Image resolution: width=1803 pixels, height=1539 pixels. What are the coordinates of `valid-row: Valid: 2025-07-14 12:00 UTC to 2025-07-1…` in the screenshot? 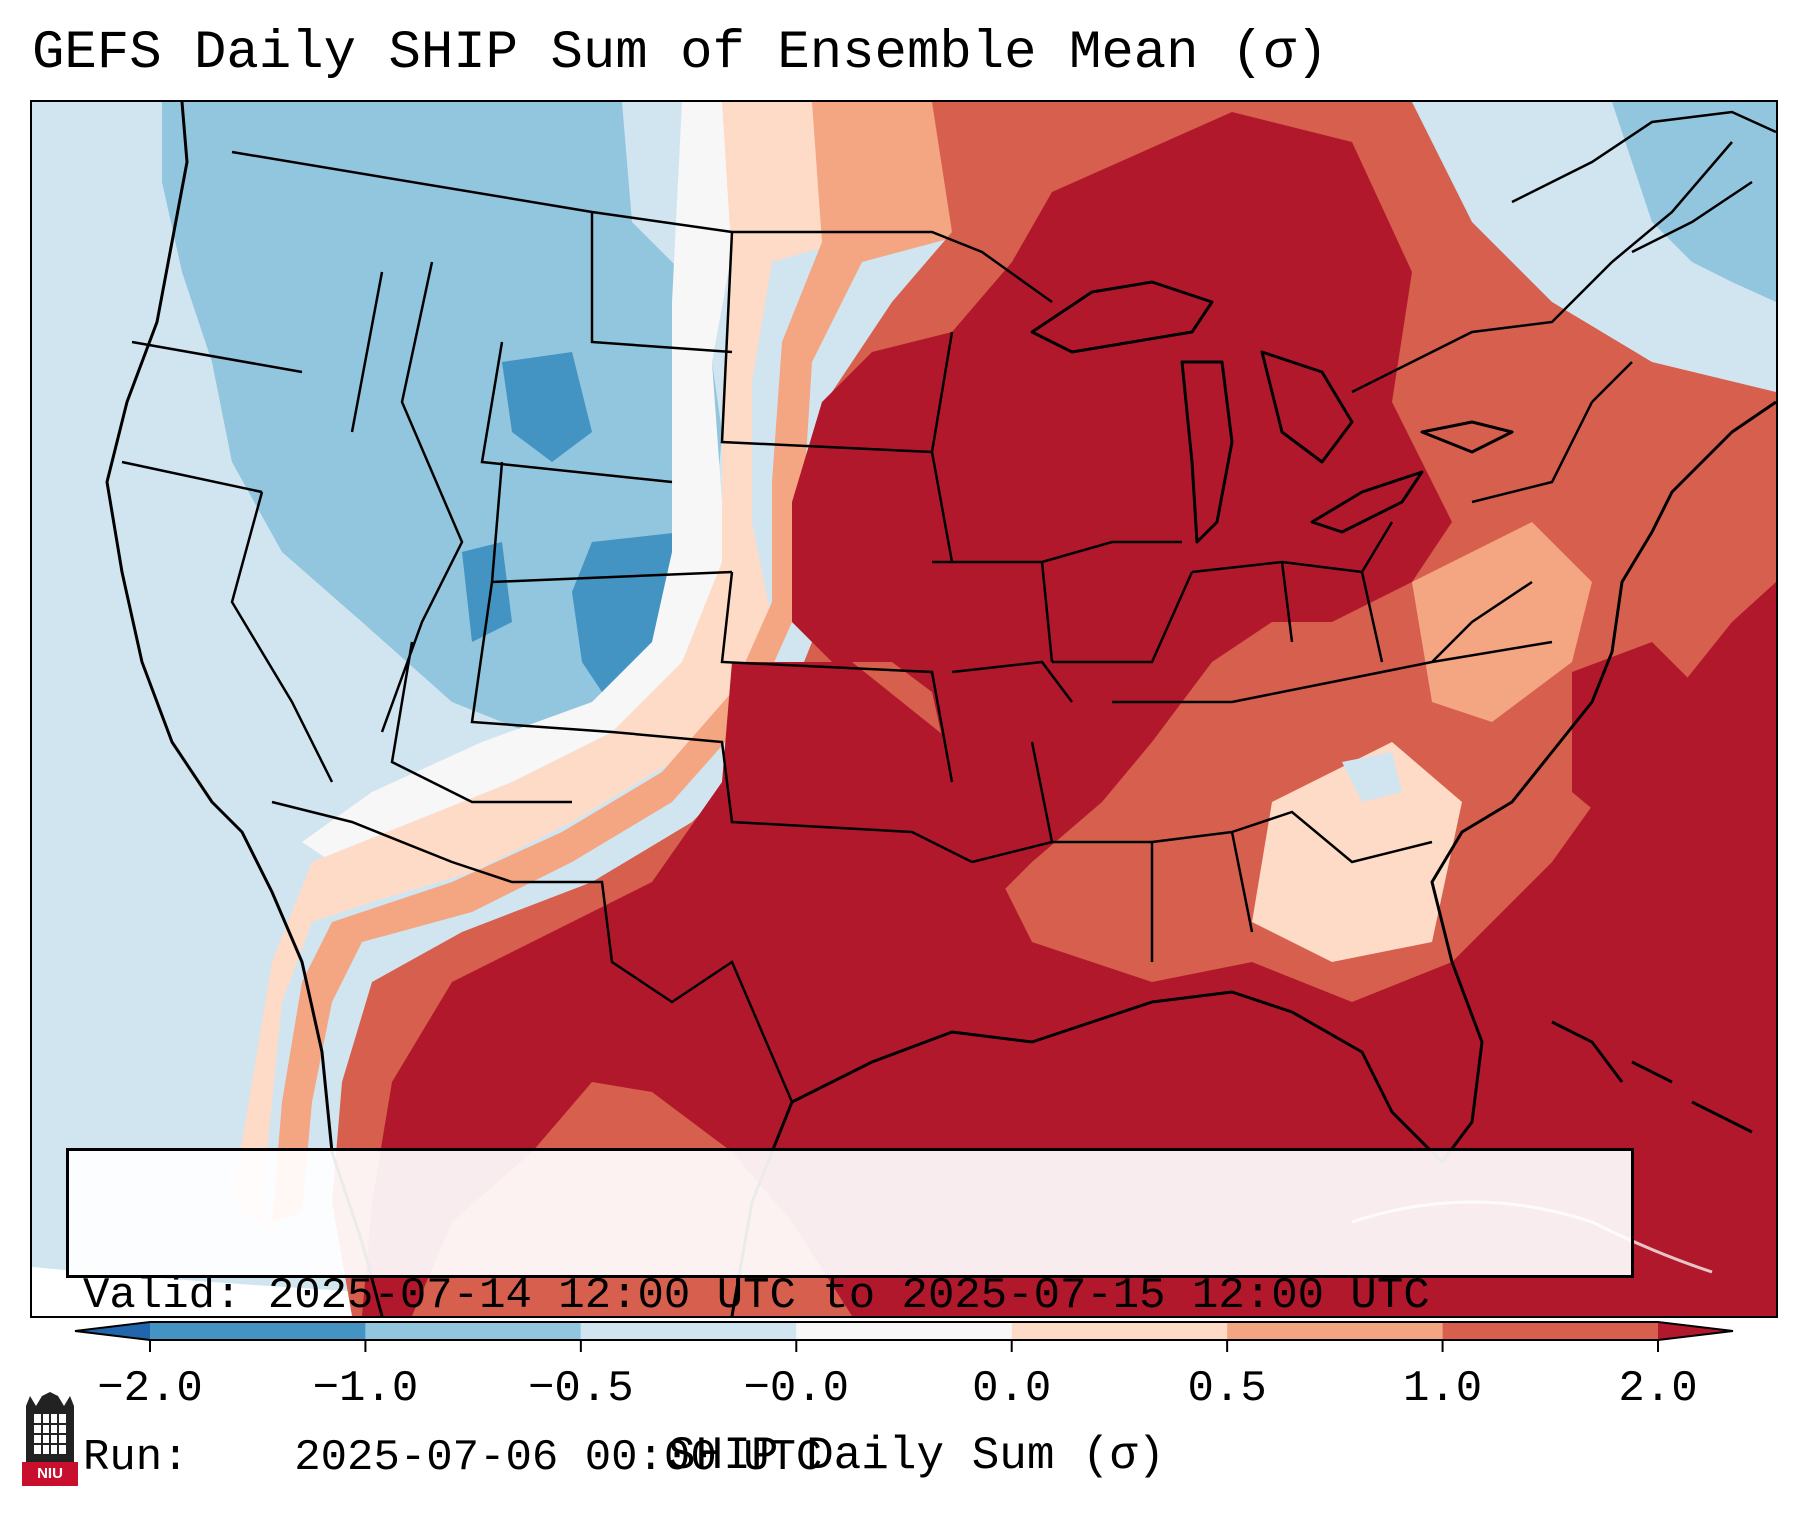 It's located at (850, 1296).